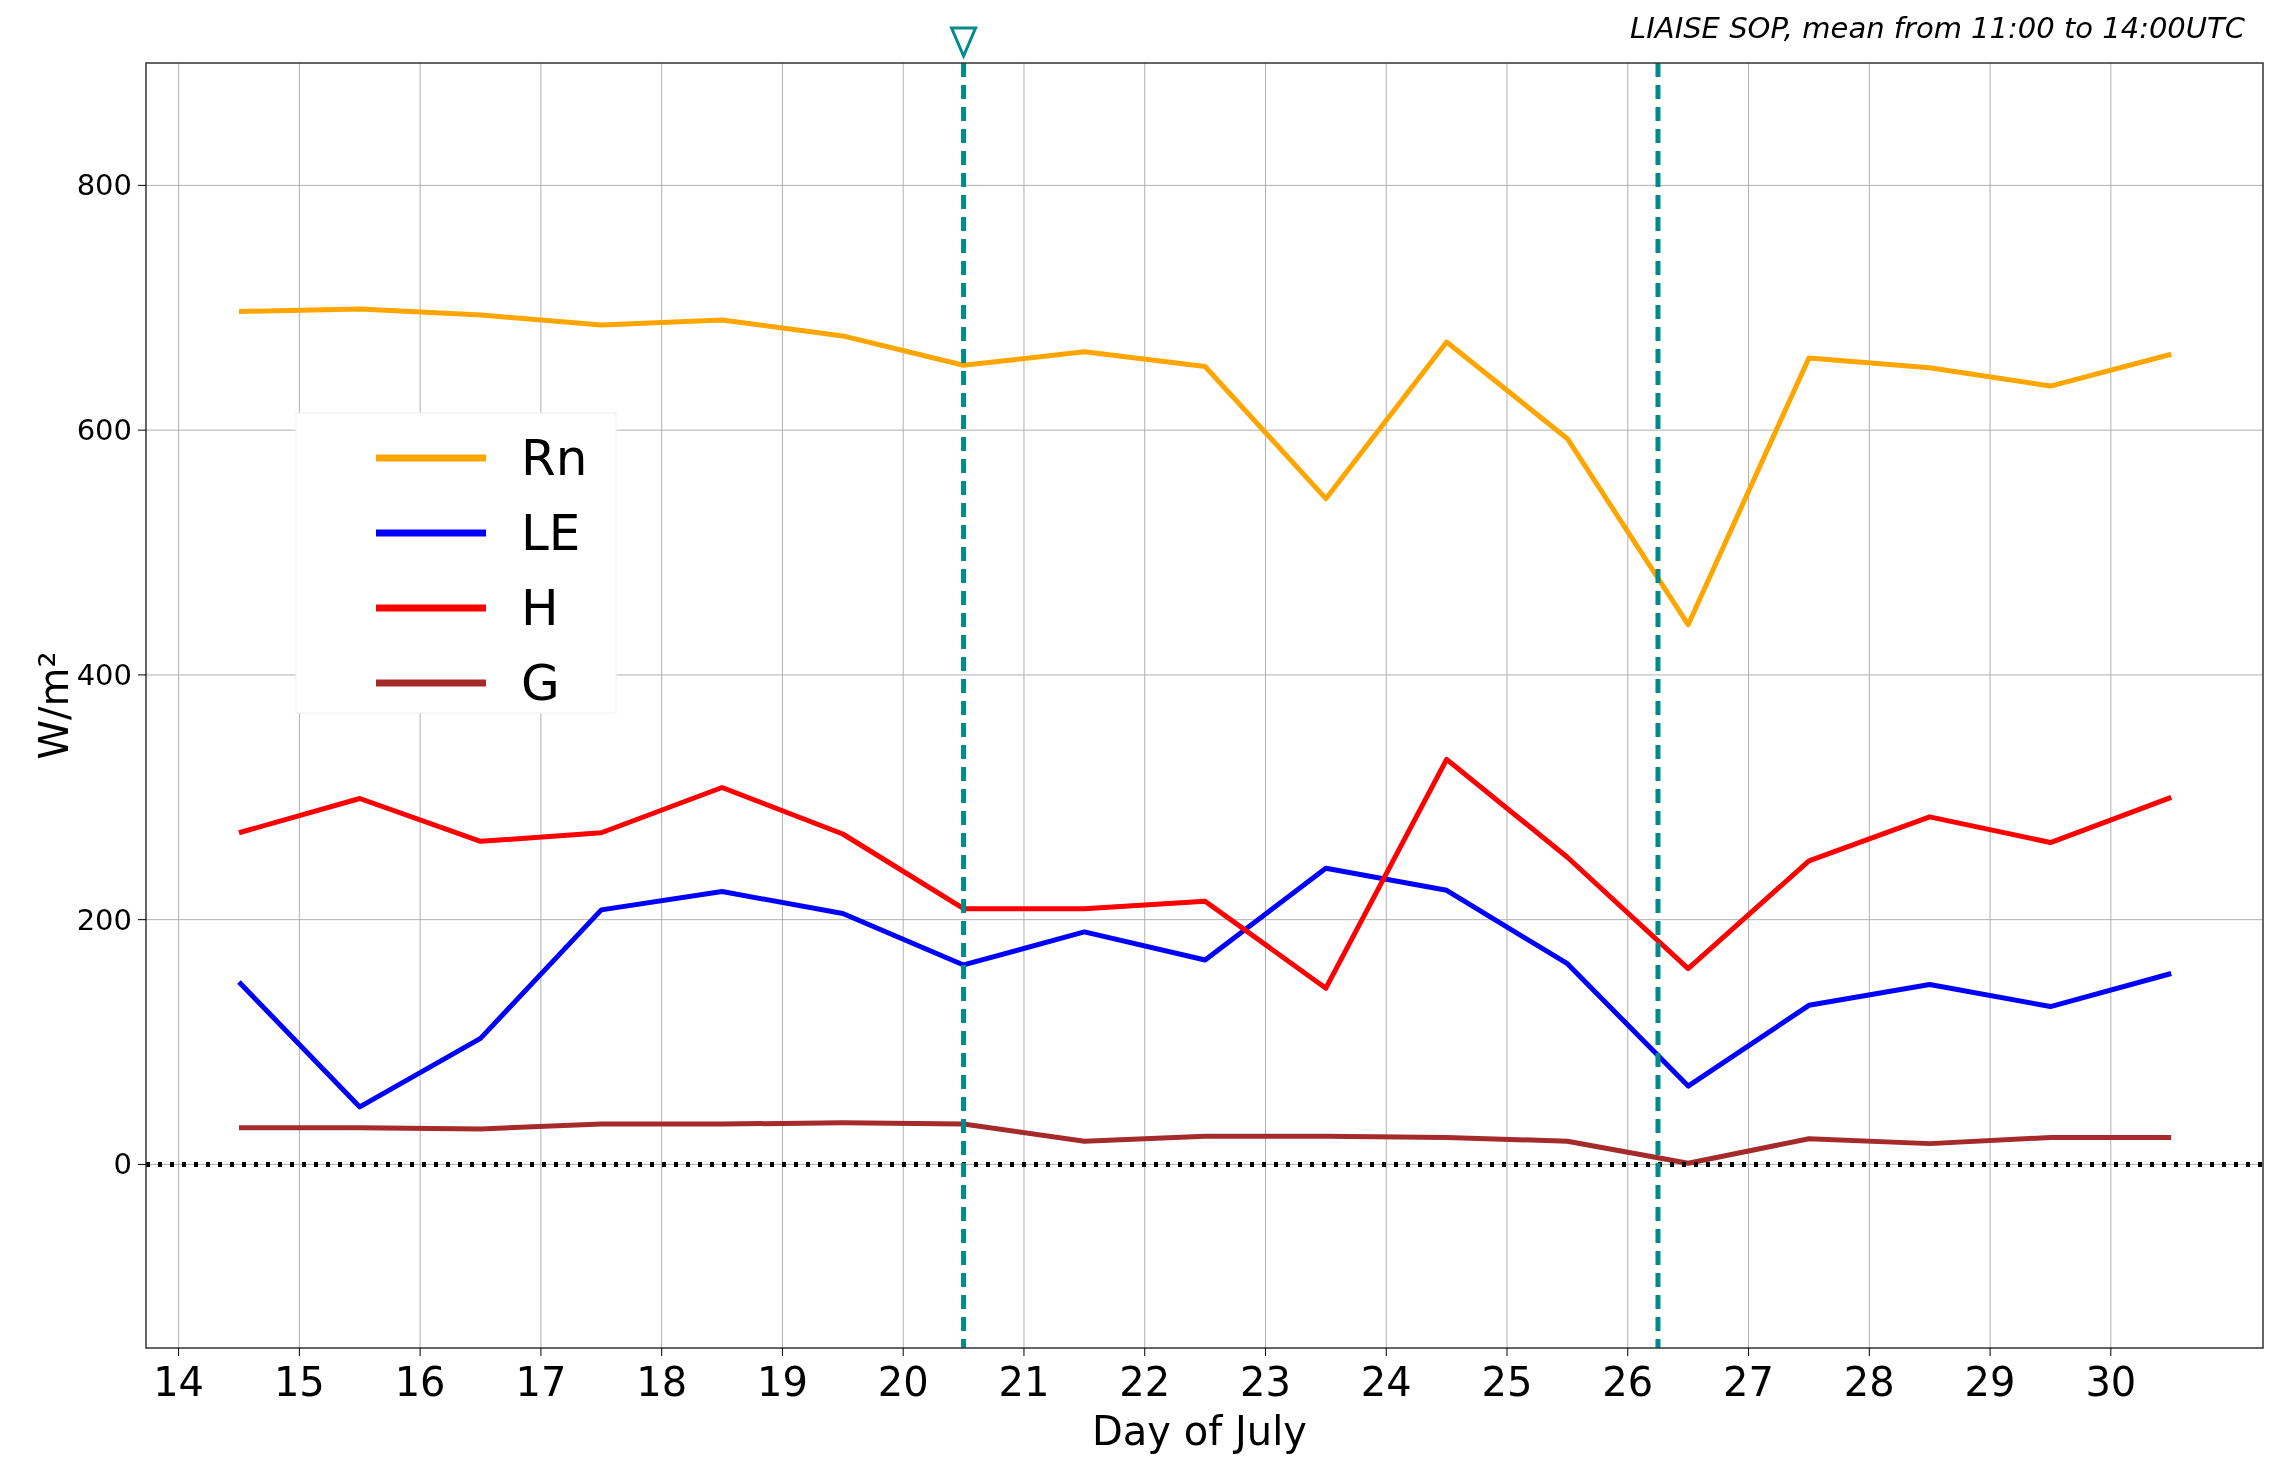 Image resolution: width=2273 pixels, height=1464 pixels. I want to click on x-tick-label: 28, so click(1869, 1382).